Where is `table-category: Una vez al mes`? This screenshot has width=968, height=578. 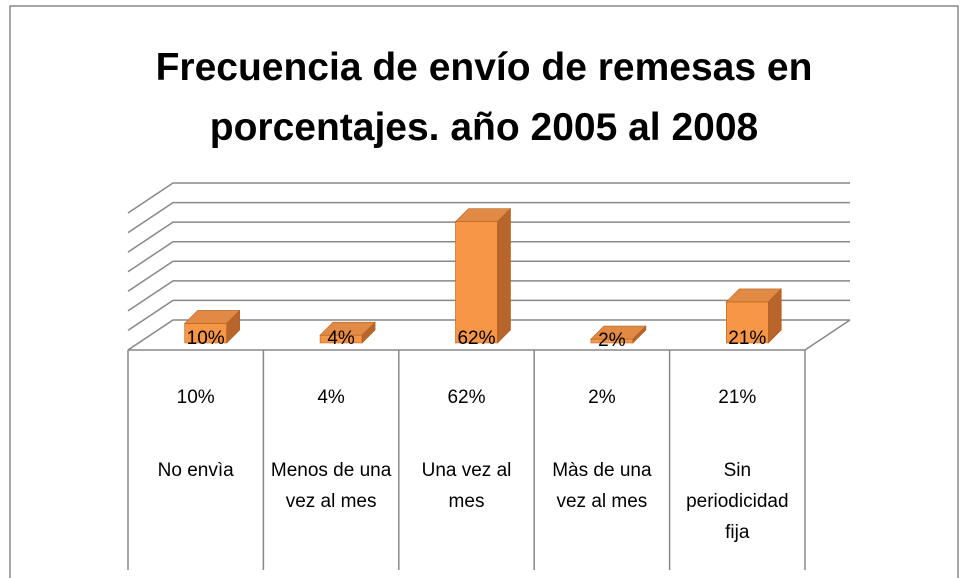 table-category: Una vez al mes is located at coordinates (466, 486).